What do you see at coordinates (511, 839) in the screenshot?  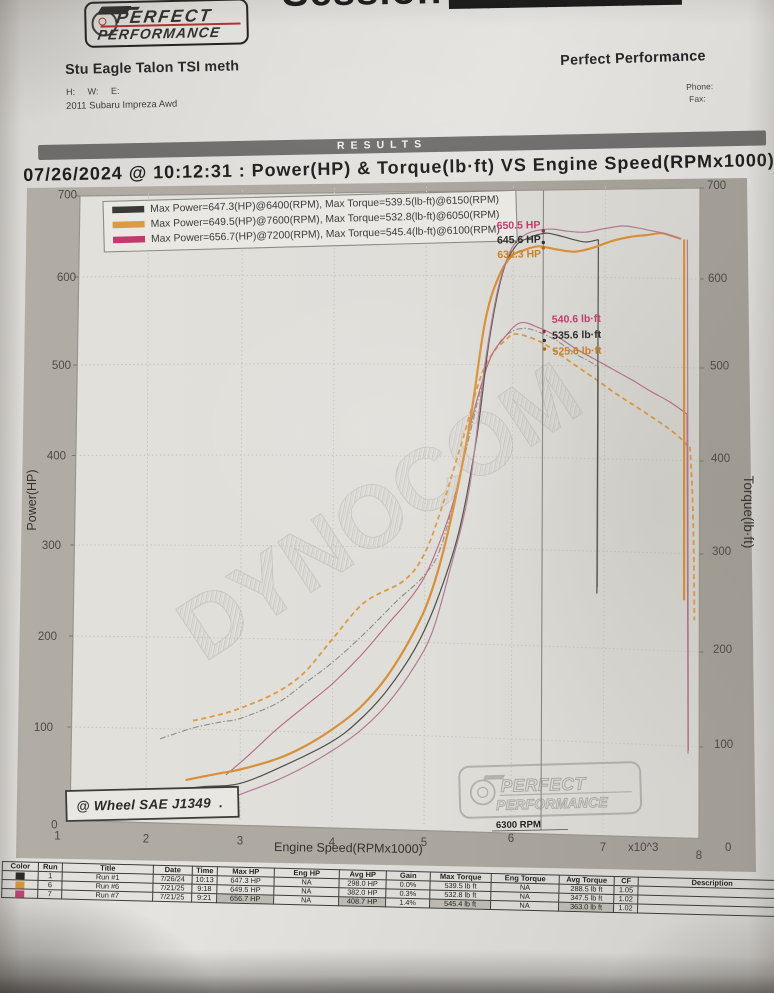 I see `svg-text: 6` at bounding box center [511, 839].